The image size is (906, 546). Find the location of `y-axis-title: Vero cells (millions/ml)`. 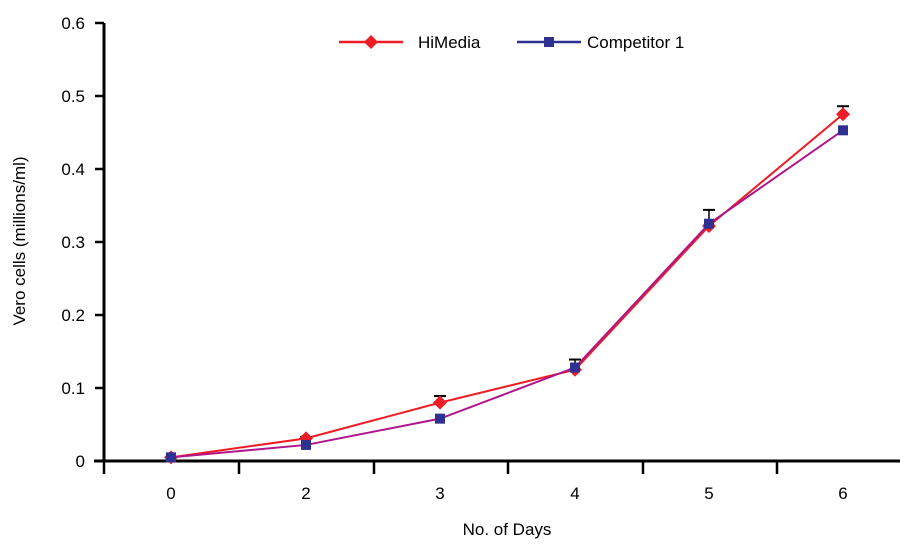

y-axis-title: Vero cells (millions/ml) is located at coordinates (19, 240).